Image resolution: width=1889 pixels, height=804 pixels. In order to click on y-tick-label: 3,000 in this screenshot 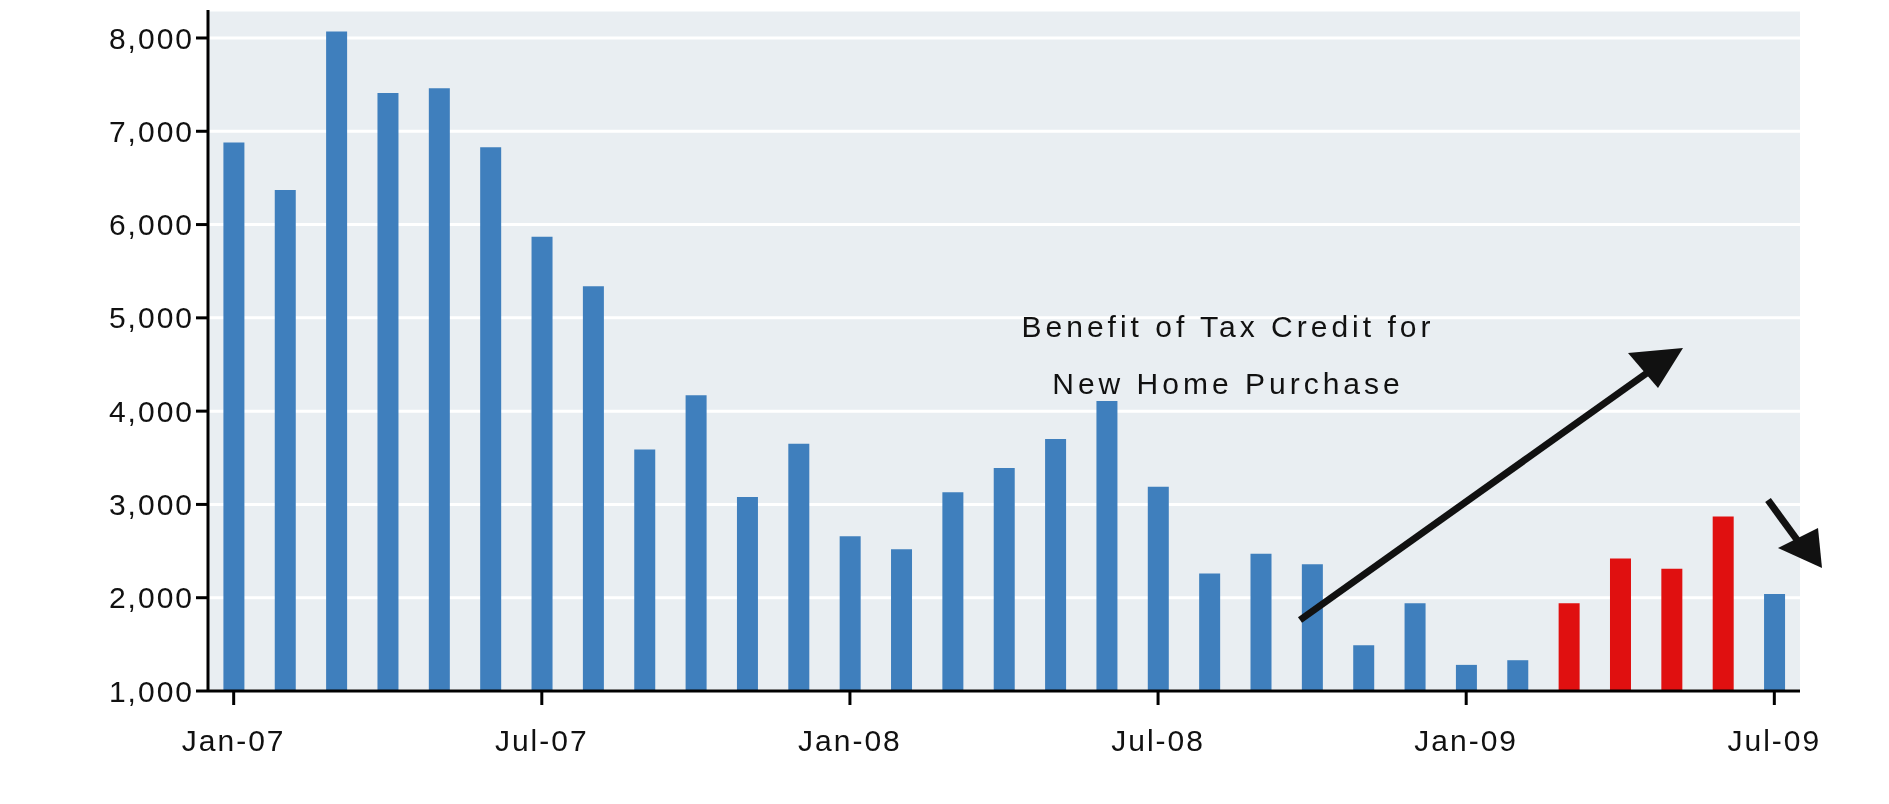, I will do `click(151, 505)`.